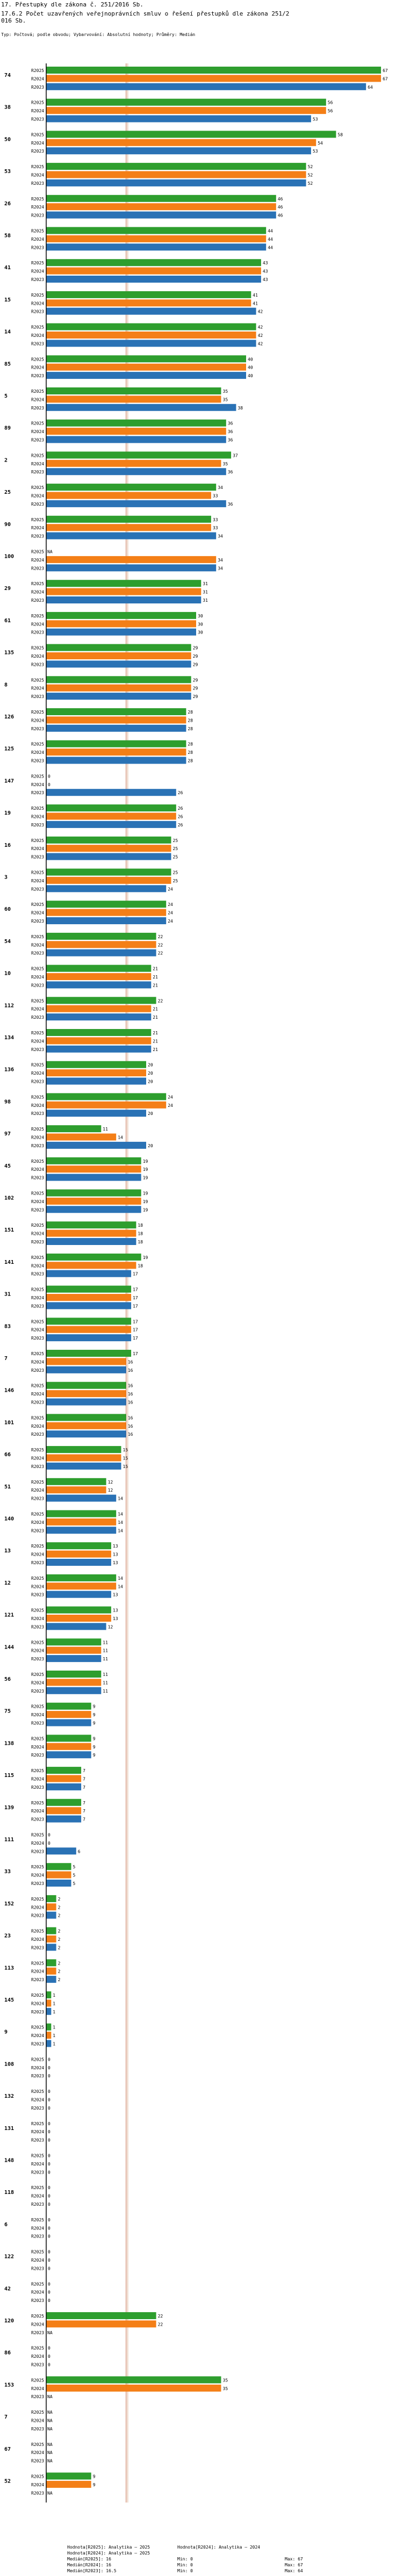  What do you see at coordinates (230, 423) in the screenshot?
I see `value-label: 36` at bounding box center [230, 423].